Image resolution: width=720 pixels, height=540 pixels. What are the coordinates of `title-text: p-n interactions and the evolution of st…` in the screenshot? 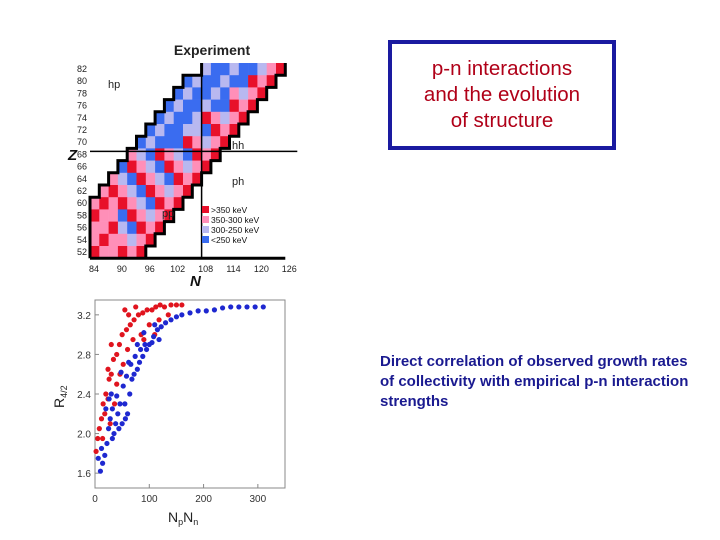 It's located at (502, 94).